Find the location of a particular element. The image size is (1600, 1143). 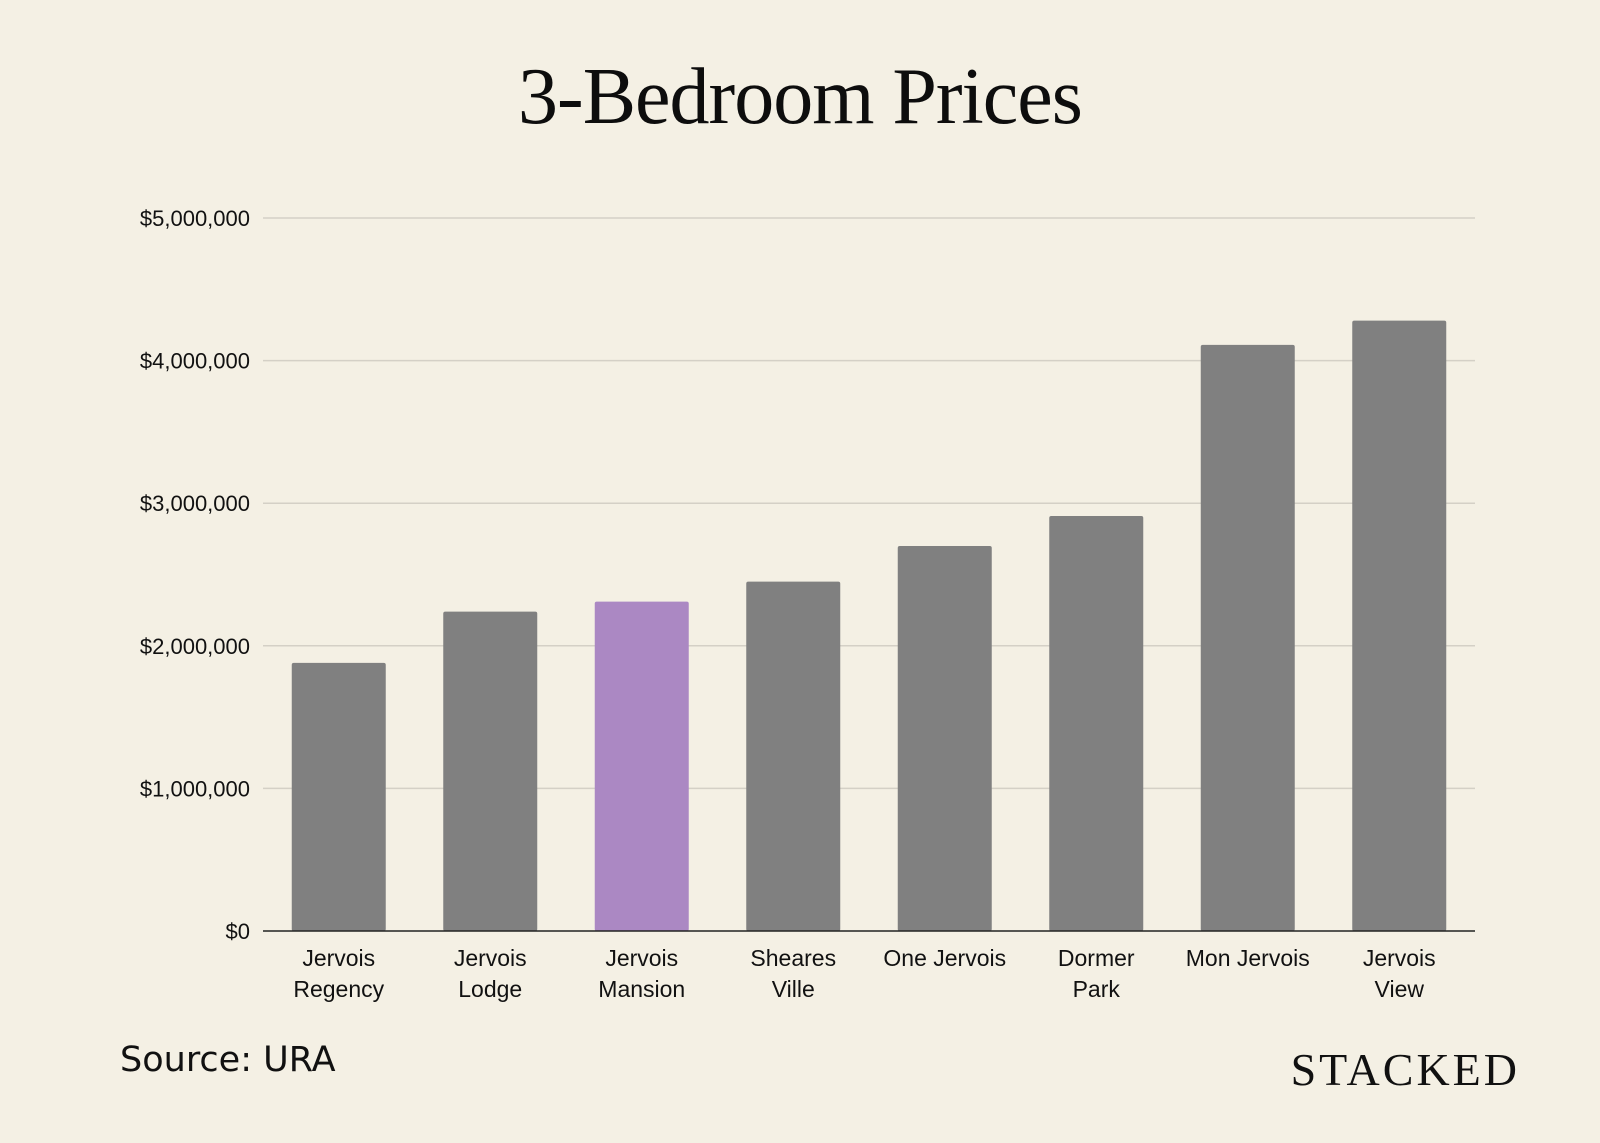

y-tick-label: $0 is located at coordinates (238, 931).